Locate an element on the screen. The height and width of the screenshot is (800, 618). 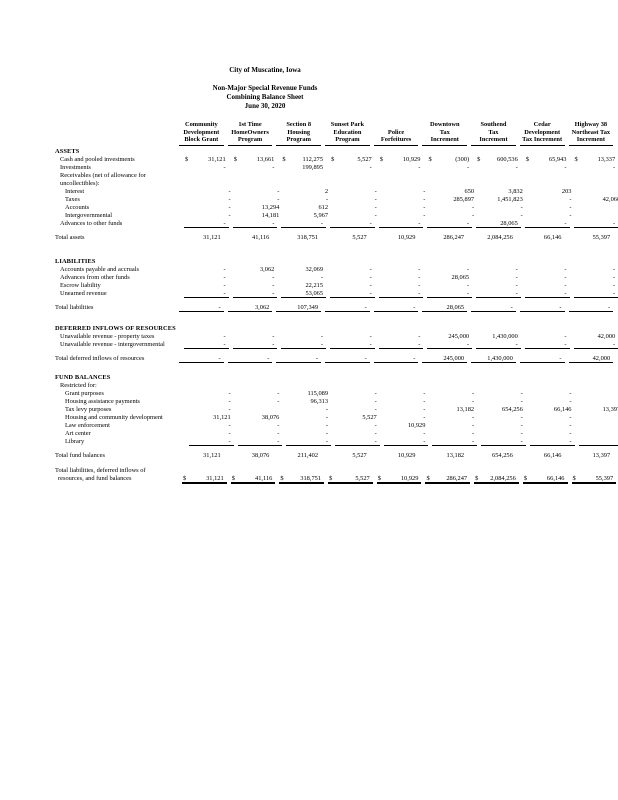
table-cell: 31,121 is located at coordinates (201, 456).